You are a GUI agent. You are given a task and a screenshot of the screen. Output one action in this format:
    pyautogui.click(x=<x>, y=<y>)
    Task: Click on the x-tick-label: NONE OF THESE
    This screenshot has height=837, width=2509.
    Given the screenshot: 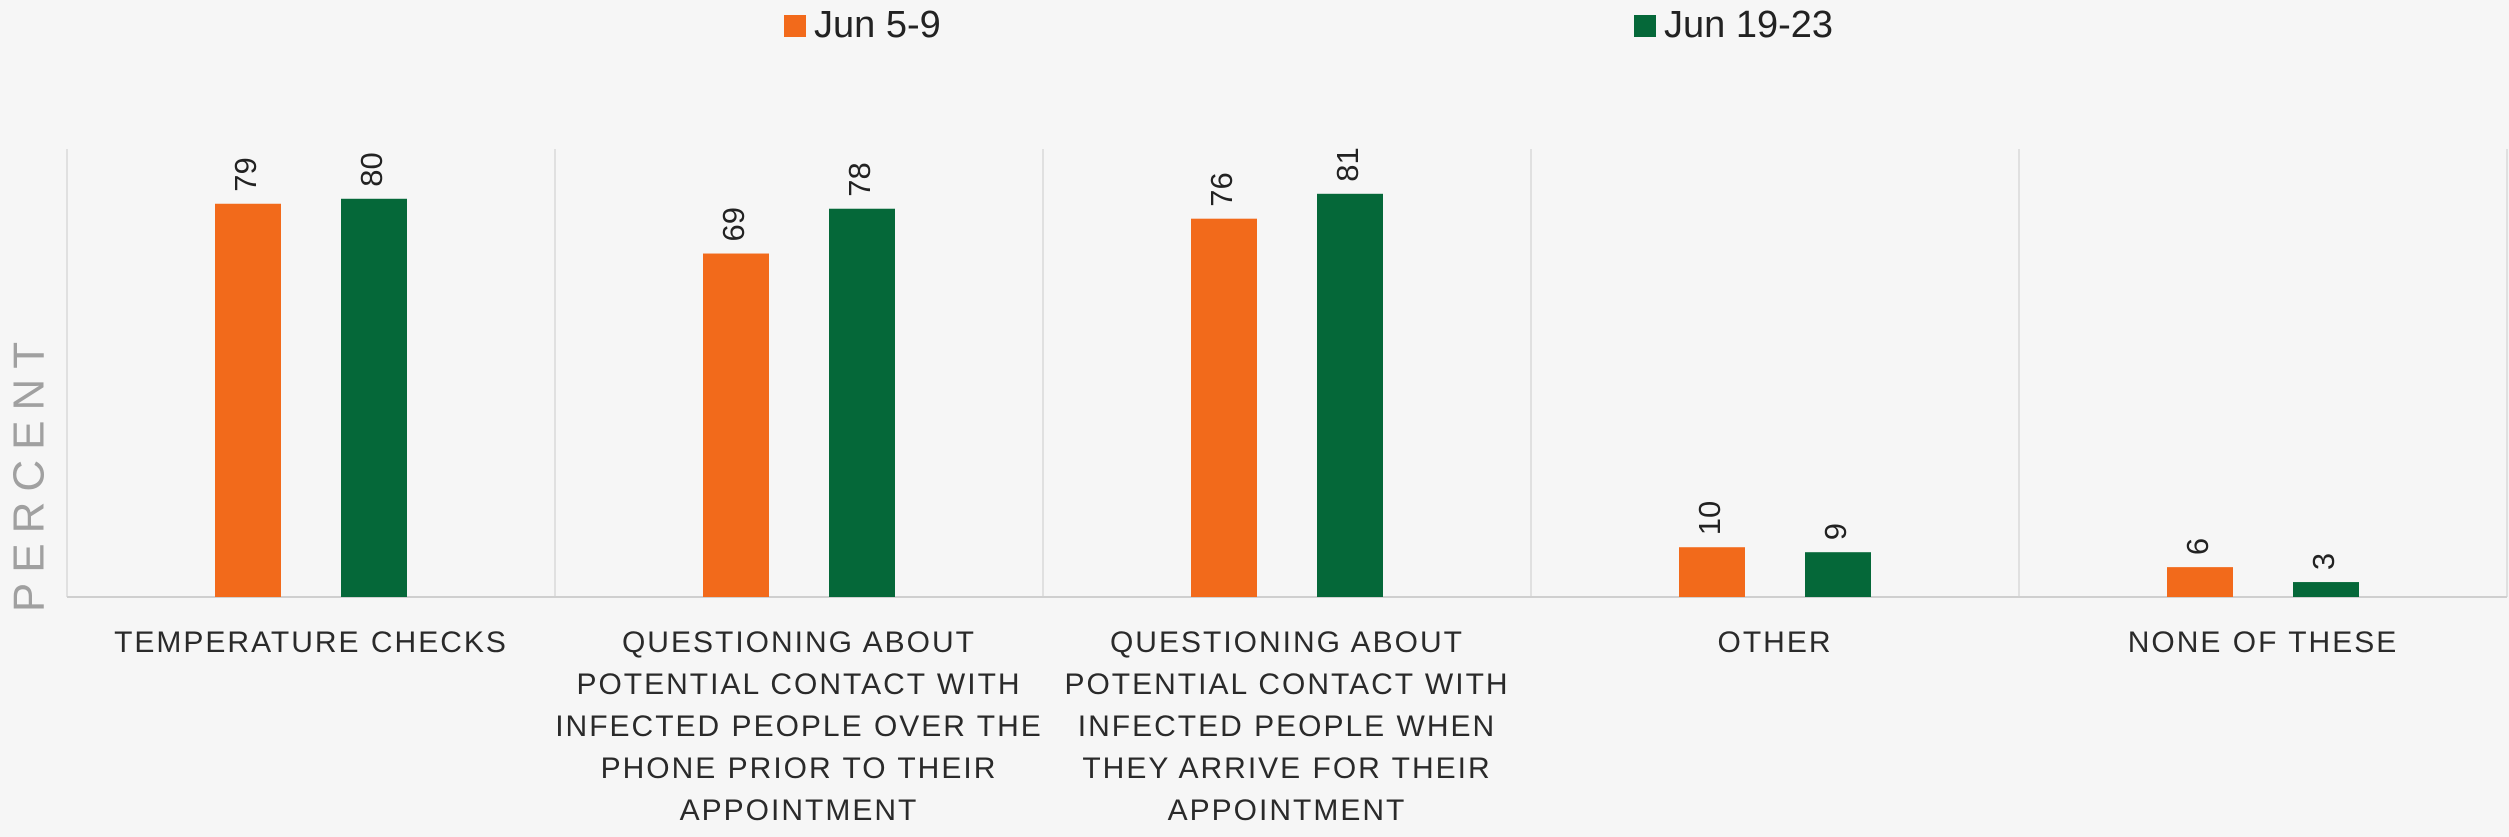 What is the action you would take?
    pyautogui.click(x=2263, y=642)
    